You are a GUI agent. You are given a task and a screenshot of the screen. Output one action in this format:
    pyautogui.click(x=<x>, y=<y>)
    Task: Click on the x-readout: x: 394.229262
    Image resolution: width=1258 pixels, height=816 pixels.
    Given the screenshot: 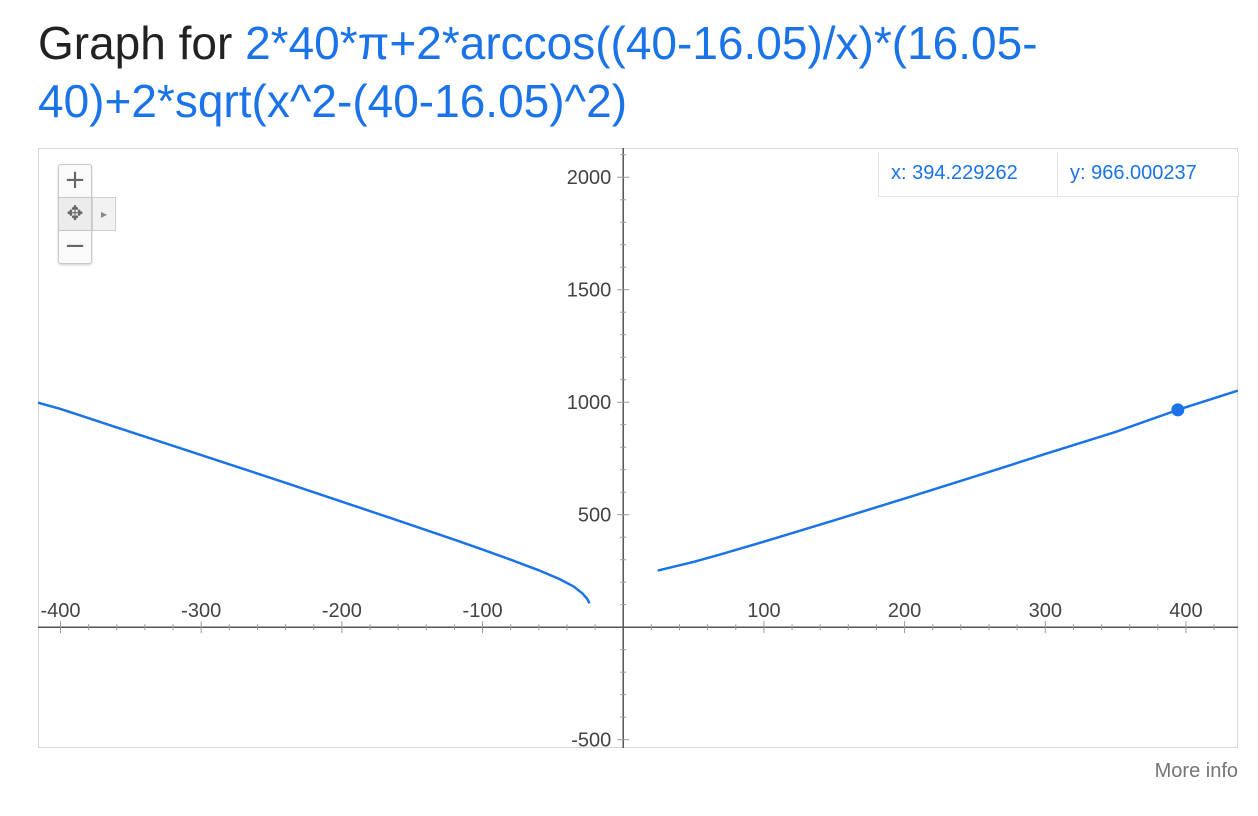 What is the action you would take?
    pyautogui.click(x=968, y=174)
    